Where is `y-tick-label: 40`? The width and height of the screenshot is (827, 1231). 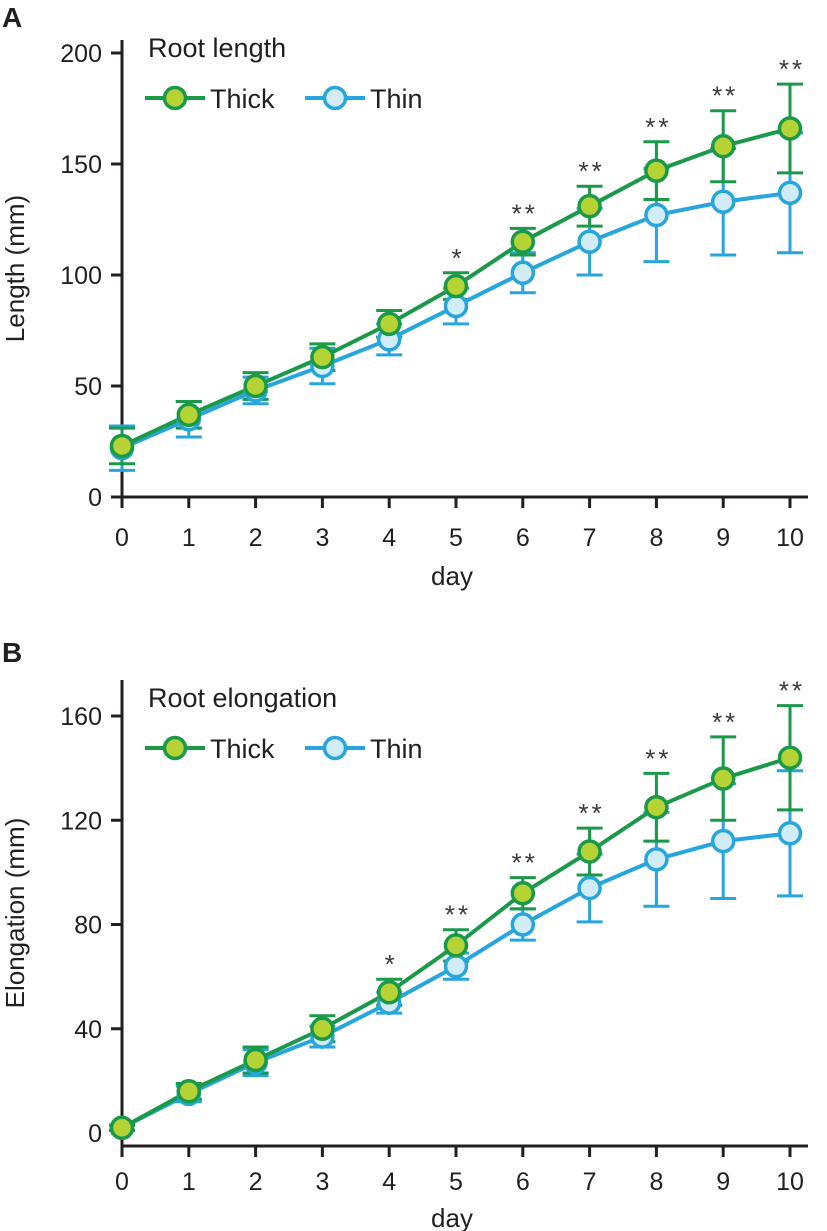
y-tick-label: 40 is located at coordinates (88, 1030).